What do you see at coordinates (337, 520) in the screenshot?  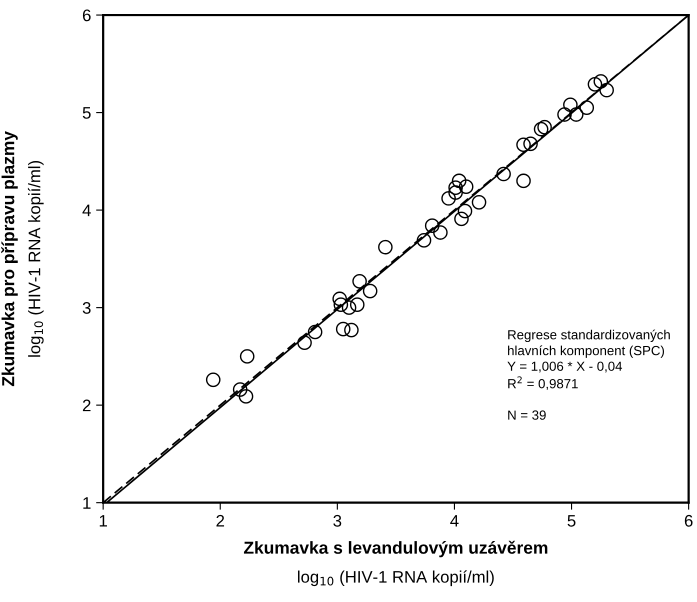 I see `x-tick-label: 3` at bounding box center [337, 520].